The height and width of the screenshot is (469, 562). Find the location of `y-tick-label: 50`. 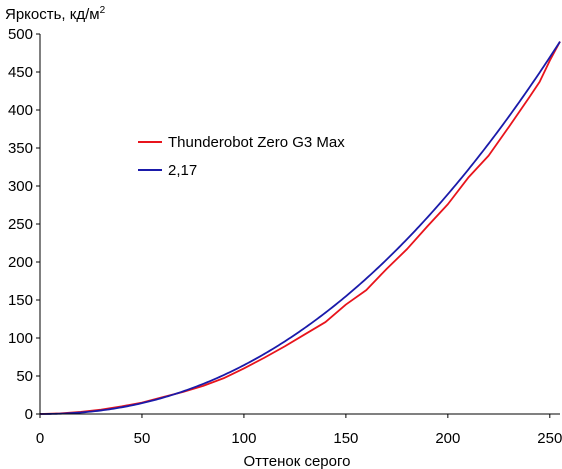

y-tick-label: 50 is located at coordinates (24, 376).